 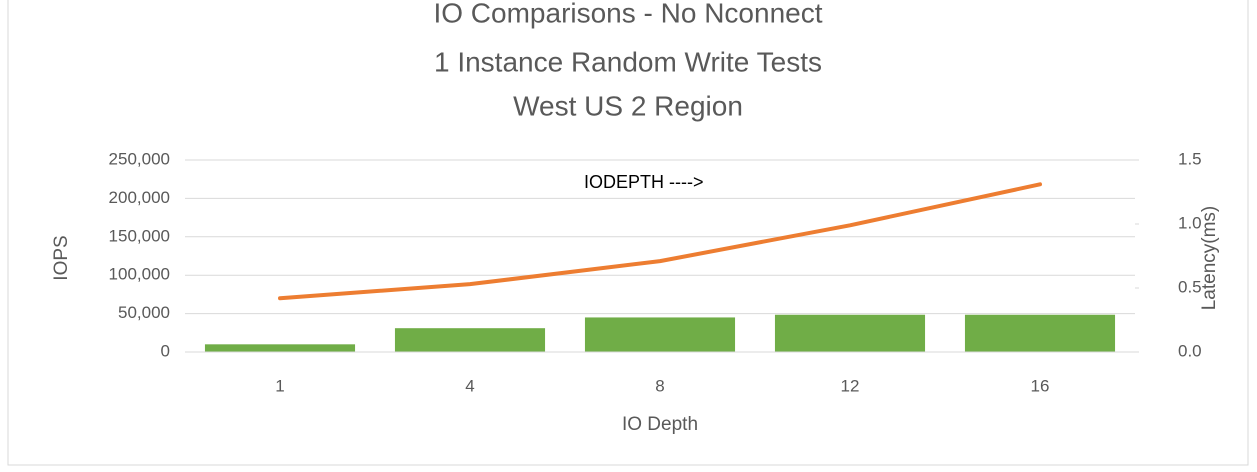 What do you see at coordinates (628, 105) in the screenshot?
I see `chart-title: West US 2 Region` at bounding box center [628, 105].